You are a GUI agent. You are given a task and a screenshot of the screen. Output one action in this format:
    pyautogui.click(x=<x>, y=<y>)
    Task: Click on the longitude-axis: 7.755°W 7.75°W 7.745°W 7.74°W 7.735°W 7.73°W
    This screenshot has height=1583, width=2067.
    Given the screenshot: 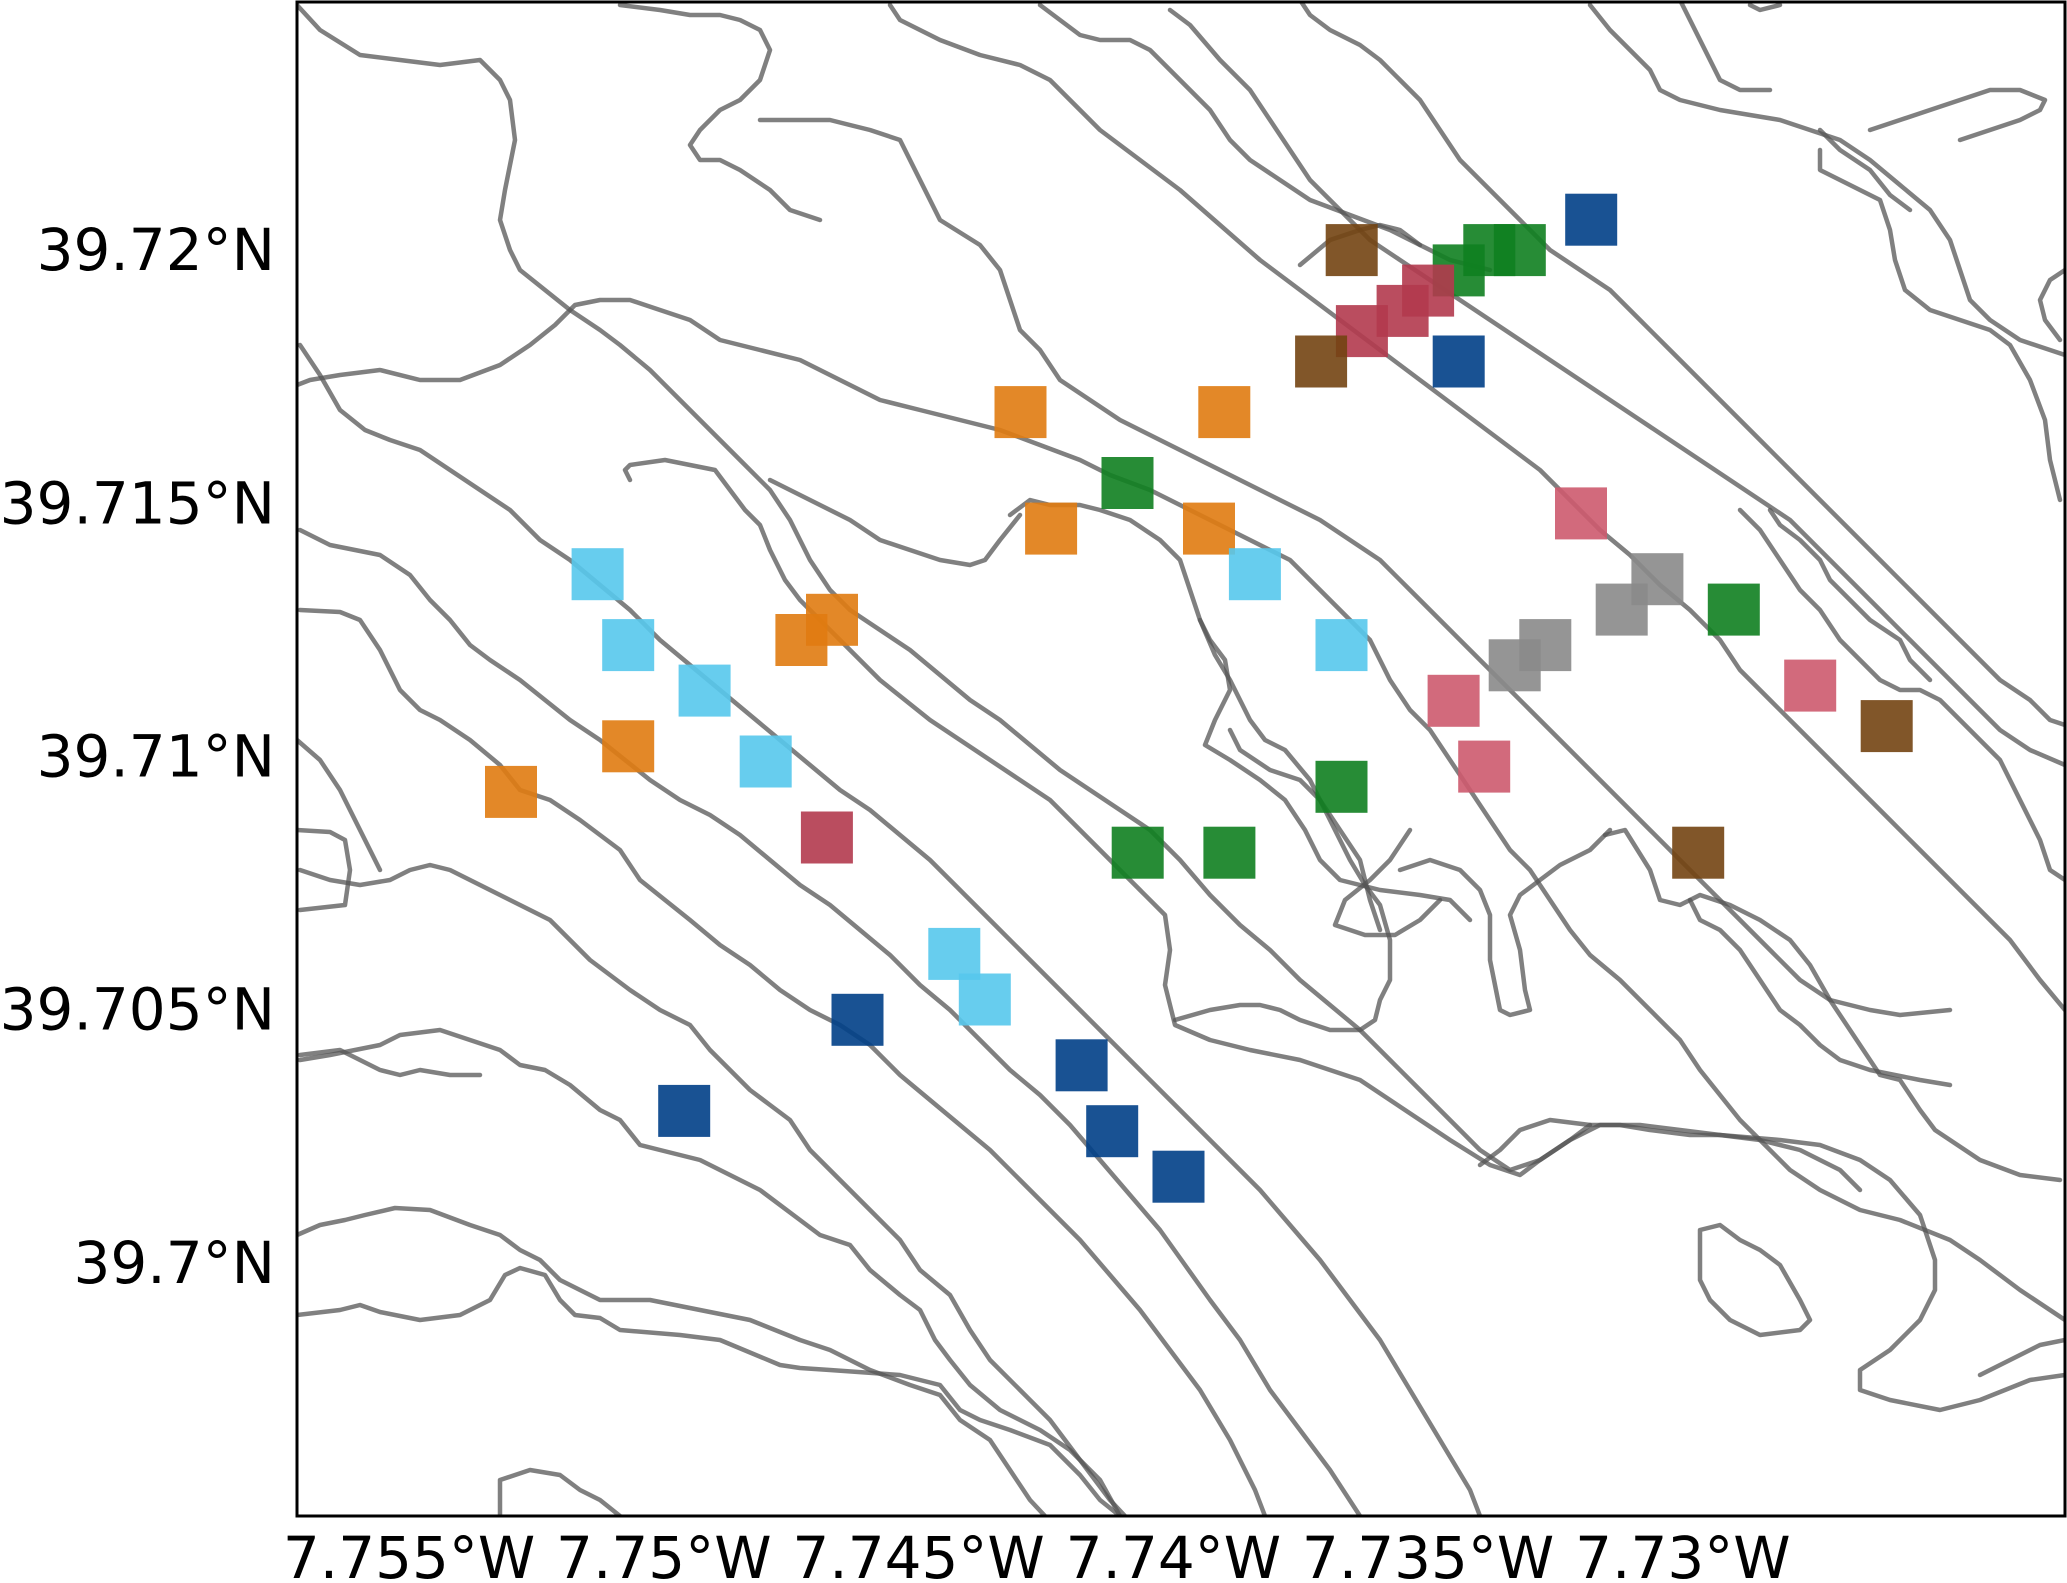 What is the action you would take?
    pyautogui.click(x=1037, y=1553)
    